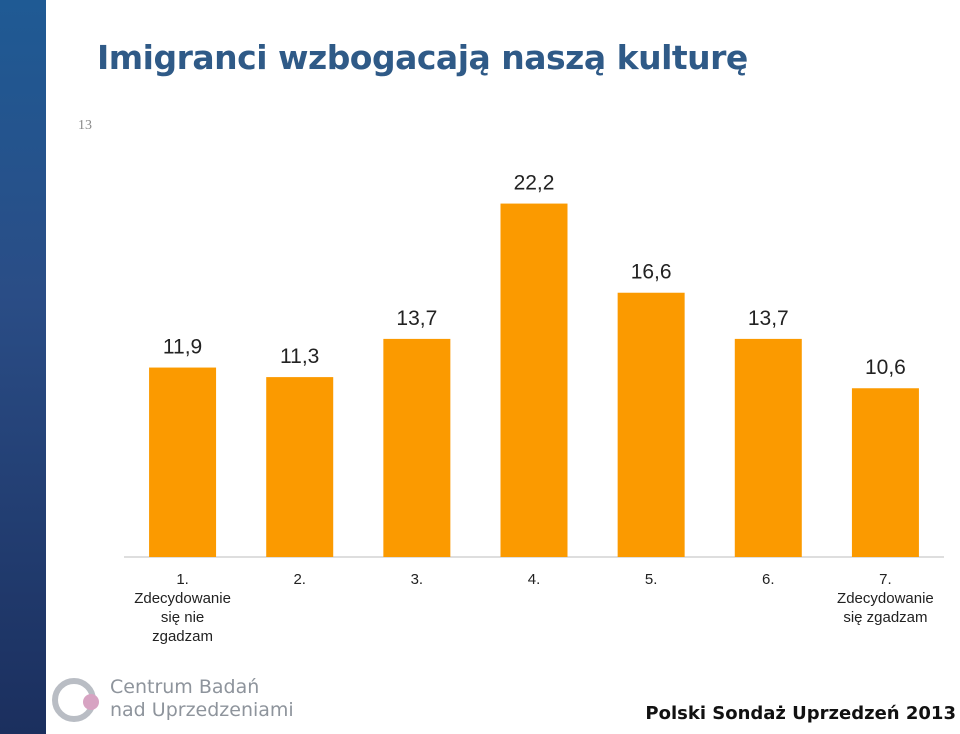  Describe the element at coordinates (299, 356) in the screenshot. I see `value-label-2: 11,3` at that location.